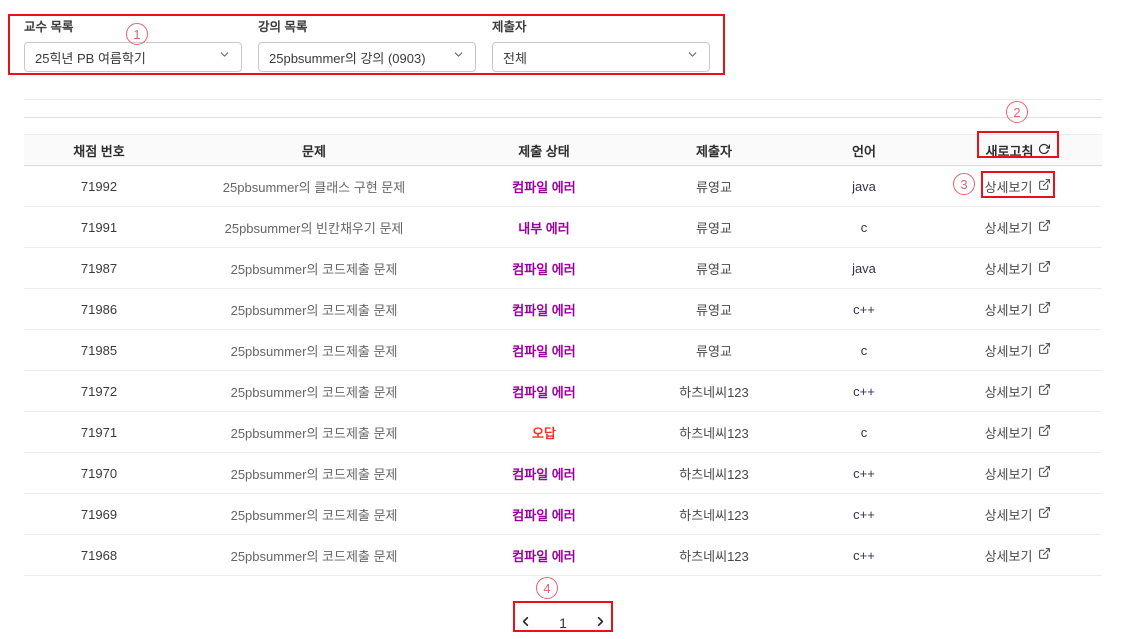 This screenshot has width=1126, height=639. Describe the element at coordinates (99, 186) in the screenshot. I see `cell-grading-no: 71992` at that location.